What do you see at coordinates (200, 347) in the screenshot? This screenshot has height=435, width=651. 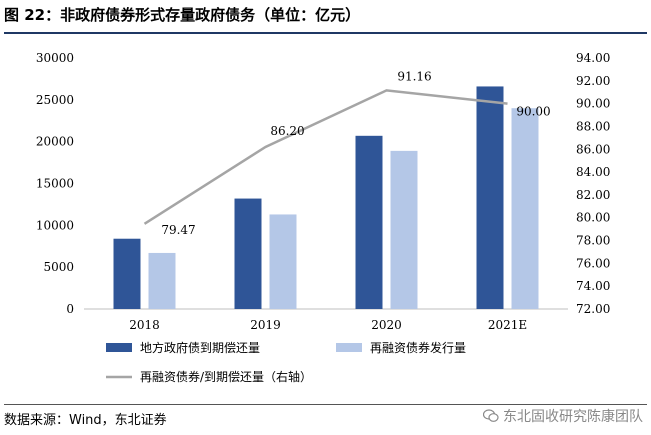 I see `legend-label: 地方政府债到期偿还量` at bounding box center [200, 347].